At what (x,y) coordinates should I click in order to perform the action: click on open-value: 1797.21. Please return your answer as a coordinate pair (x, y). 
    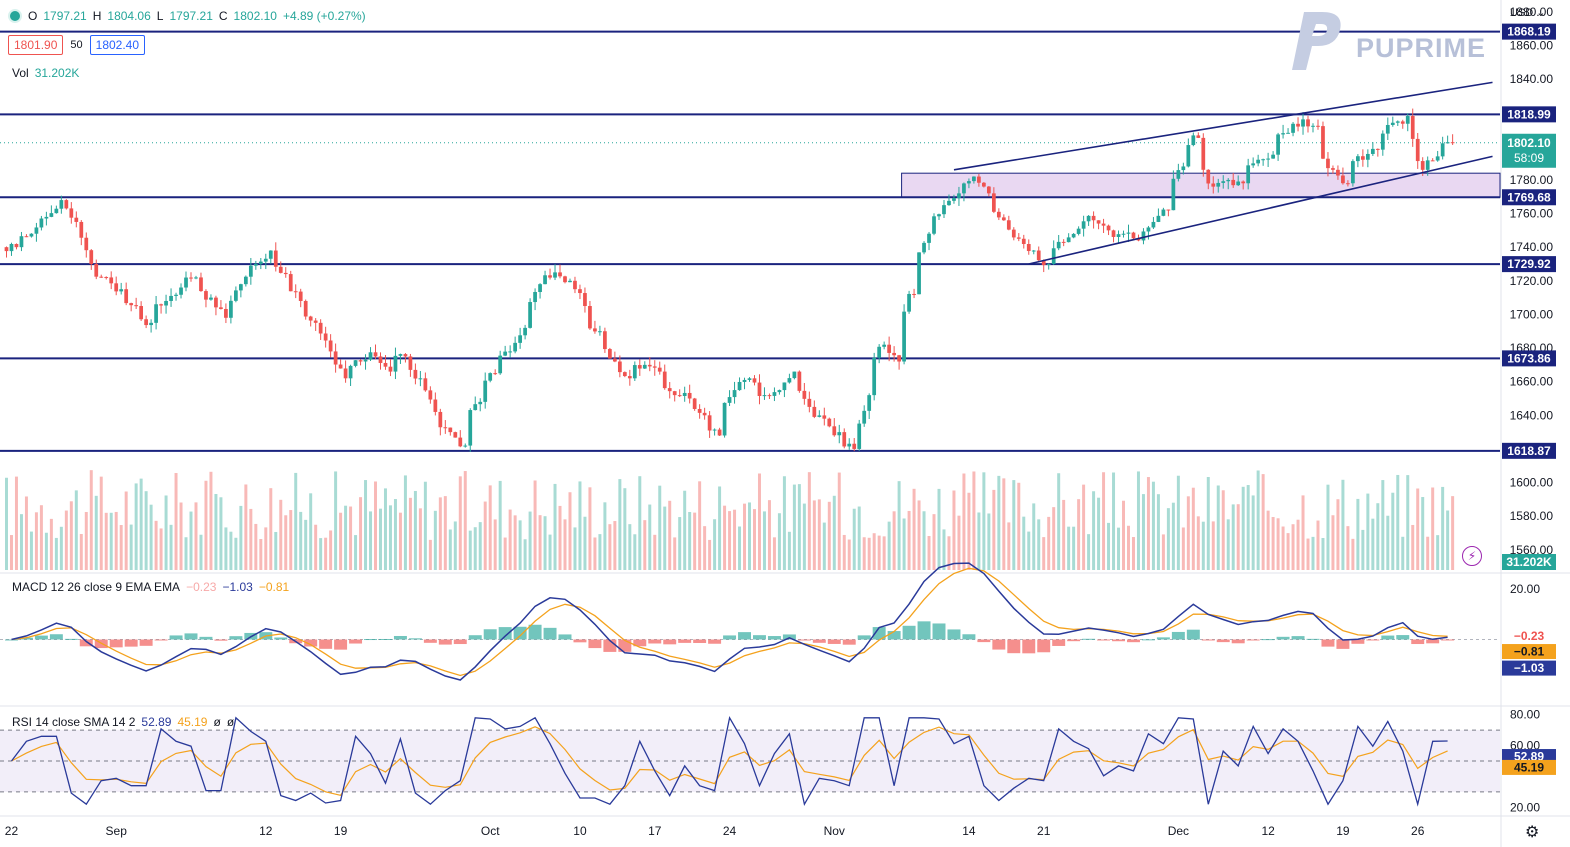
    Looking at the image, I should click on (65, 16).